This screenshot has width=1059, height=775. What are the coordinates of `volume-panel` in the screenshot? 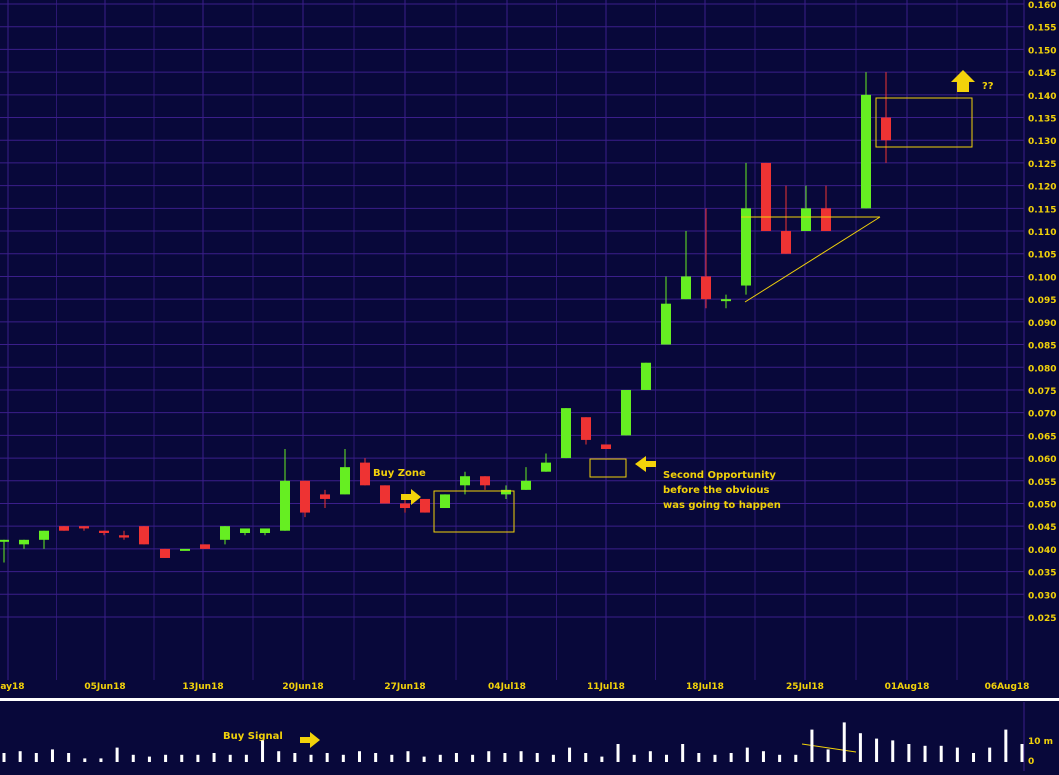 It's located at (513, 742).